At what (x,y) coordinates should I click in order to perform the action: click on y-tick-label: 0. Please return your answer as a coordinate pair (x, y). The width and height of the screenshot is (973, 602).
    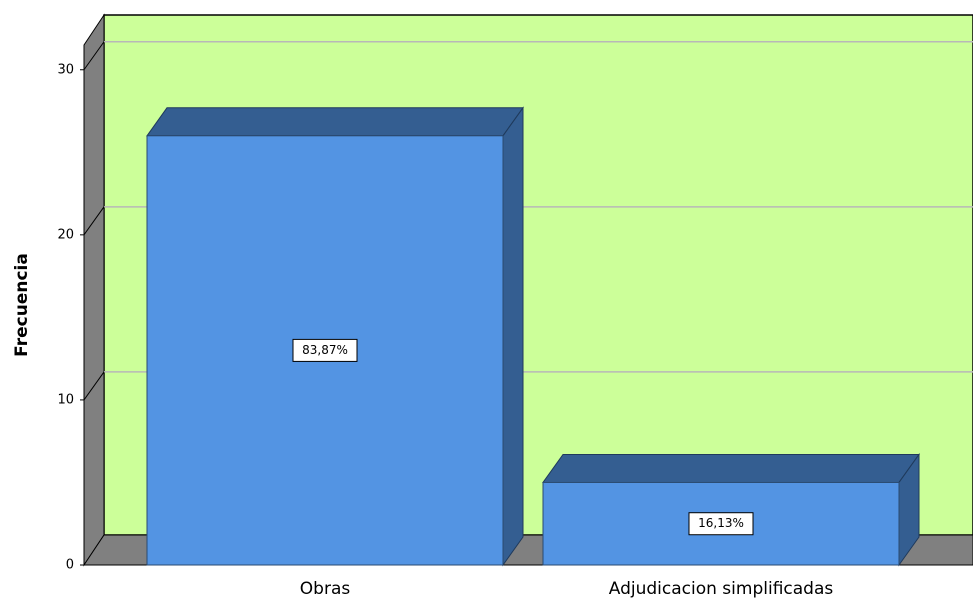
    Looking at the image, I should click on (70, 565).